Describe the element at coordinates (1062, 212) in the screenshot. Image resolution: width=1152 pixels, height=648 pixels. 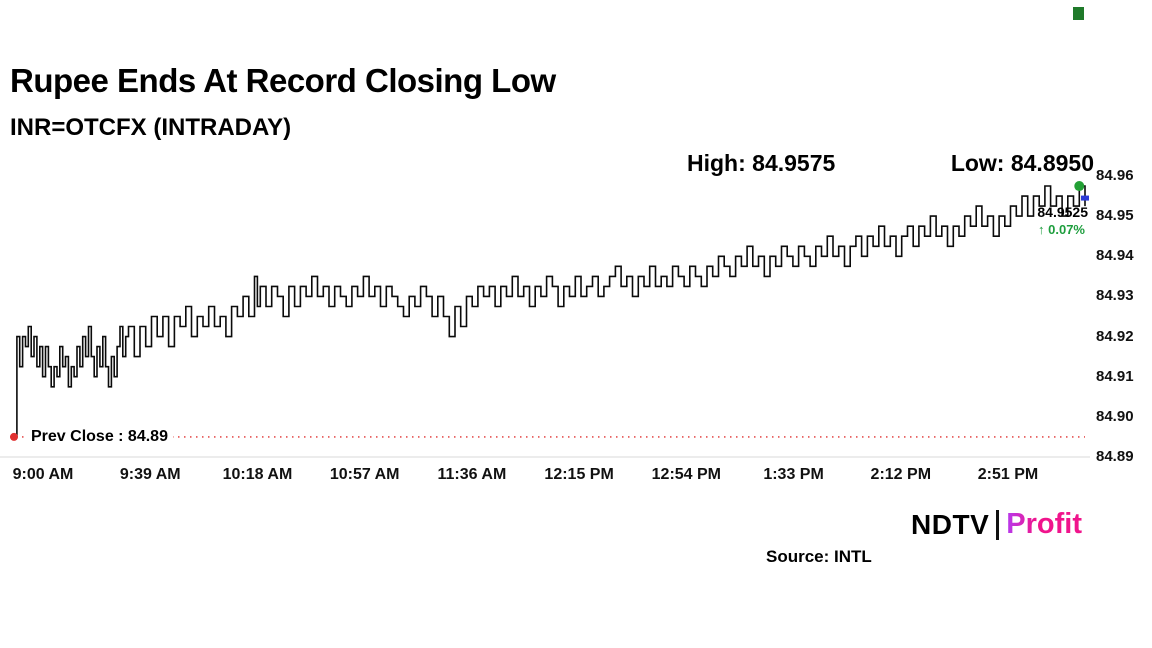
I see `last-price-label: 84.9525` at that location.